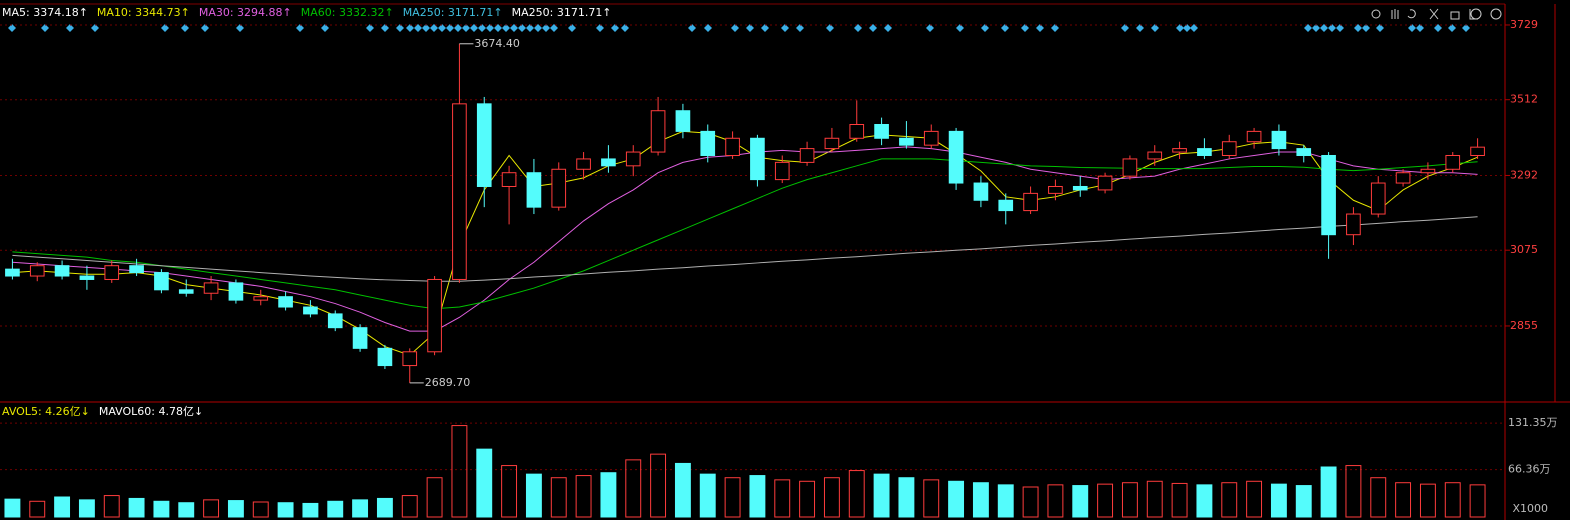 This screenshot has height=520, width=1570. Describe the element at coordinates (1530, 508) in the screenshot. I see `vol-unit: X1000` at that location.